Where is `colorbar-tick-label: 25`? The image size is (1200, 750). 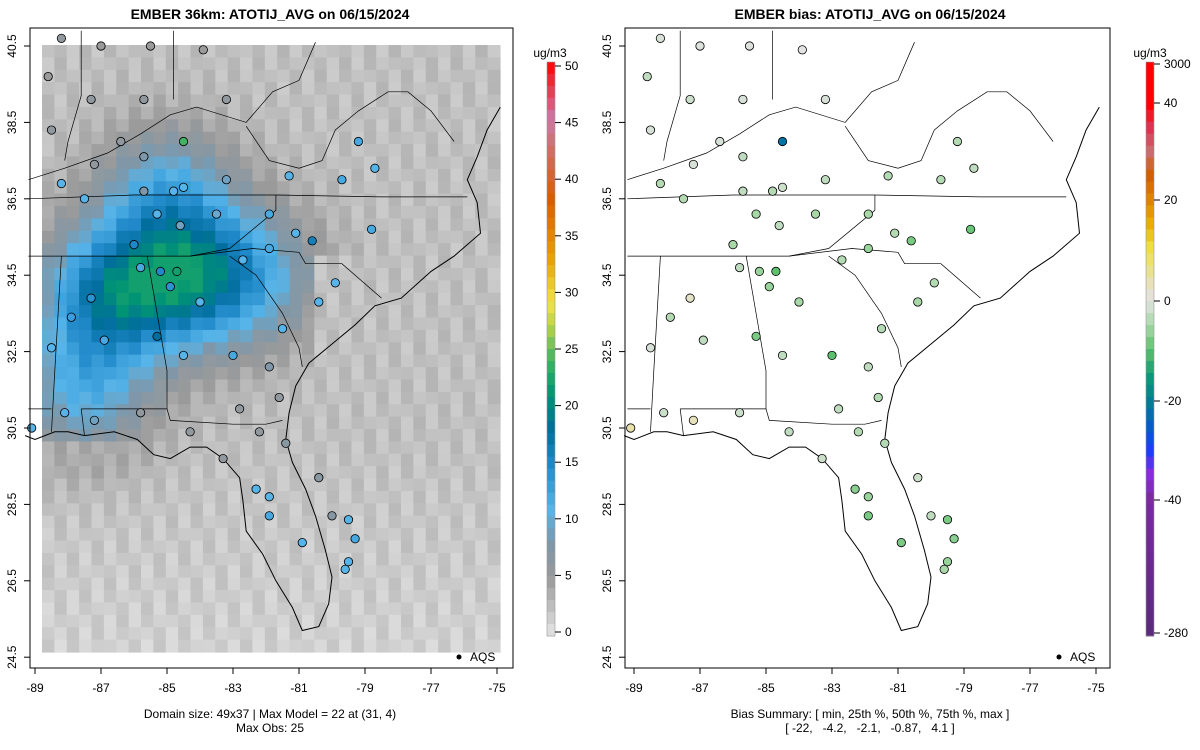
colorbar-tick-label: 25 is located at coordinates (572, 349).